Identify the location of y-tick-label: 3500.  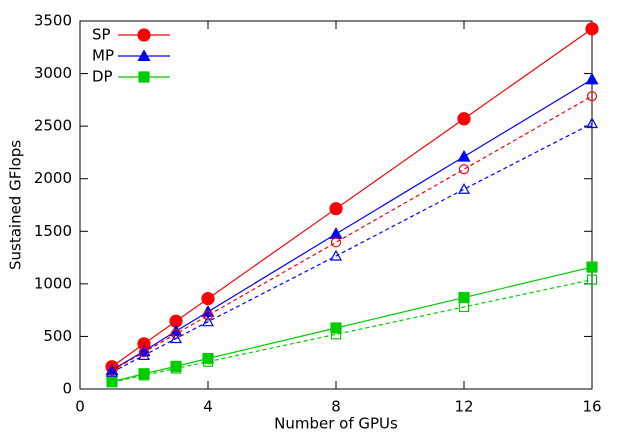
(53, 21).